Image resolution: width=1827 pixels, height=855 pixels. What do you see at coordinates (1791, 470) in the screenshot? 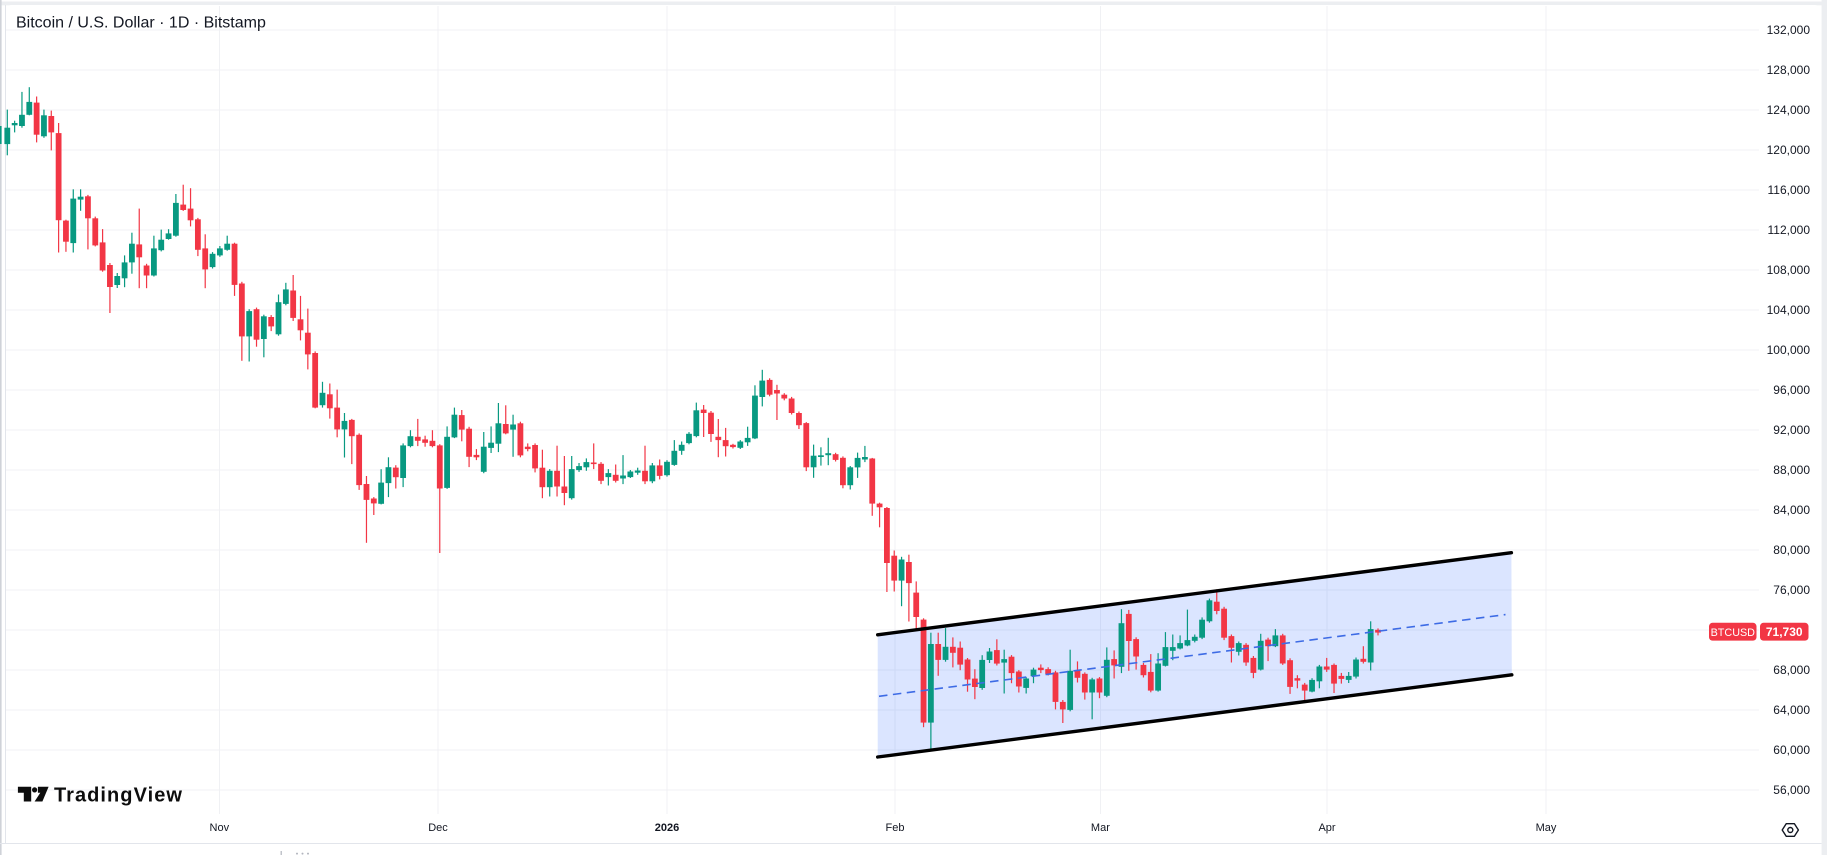
I see `svg-text: 88,000` at bounding box center [1791, 470].